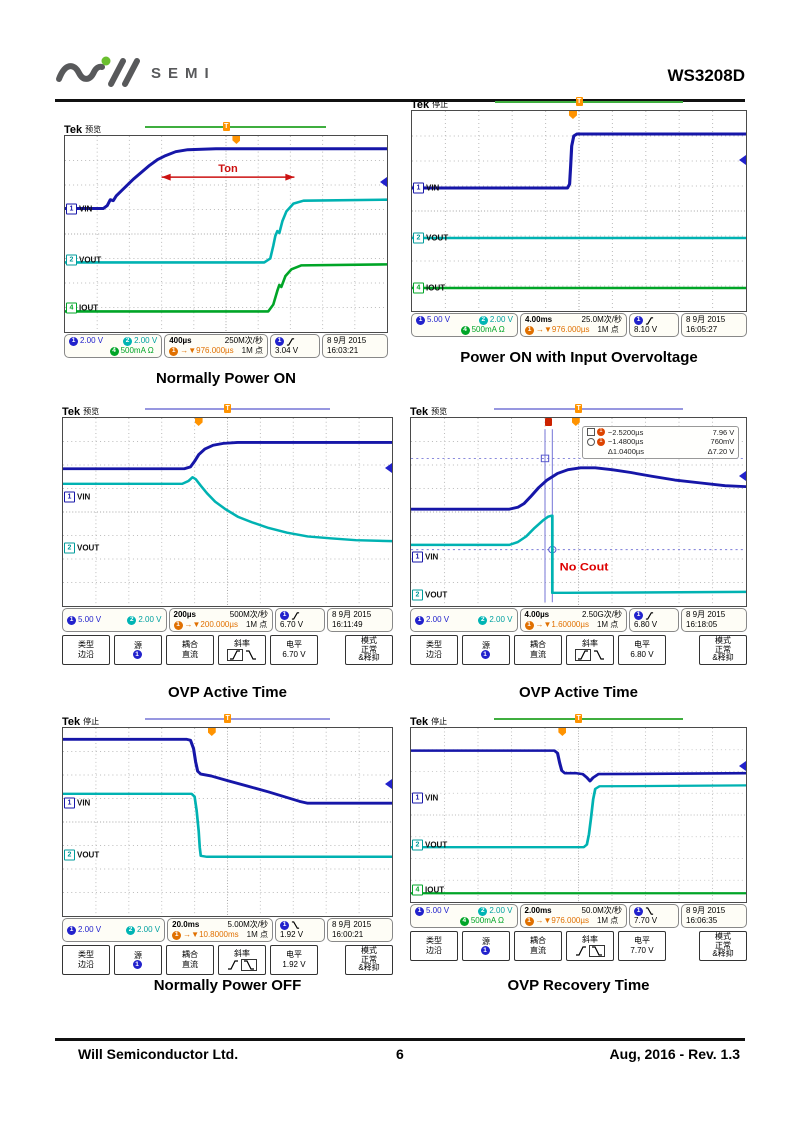 This screenshot has height=1131, width=800. What do you see at coordinates (722, 442) in the screenshot?
I see `cursor-b-volt: 760mV` at bounding box center [722, 442].